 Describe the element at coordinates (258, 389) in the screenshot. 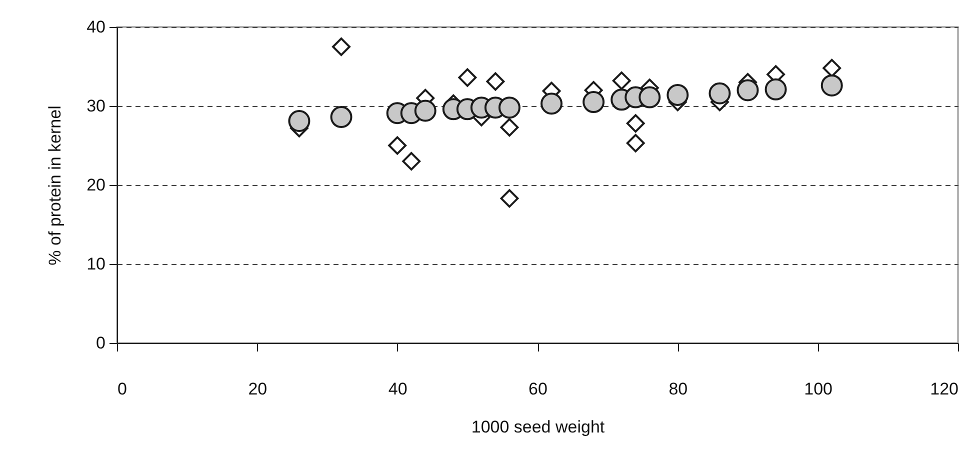

I see `x-tick-label: 20` at that location.